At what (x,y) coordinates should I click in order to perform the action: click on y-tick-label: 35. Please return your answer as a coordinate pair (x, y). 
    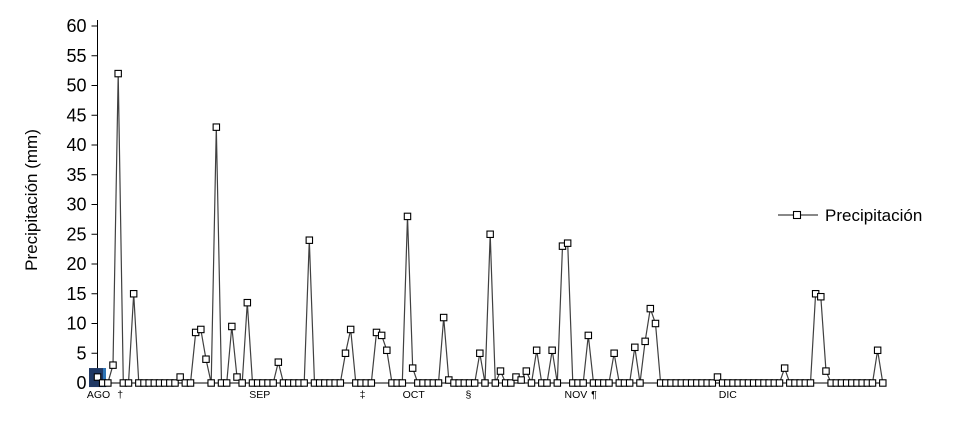
    Looking at the image, I should click on (76, 175).